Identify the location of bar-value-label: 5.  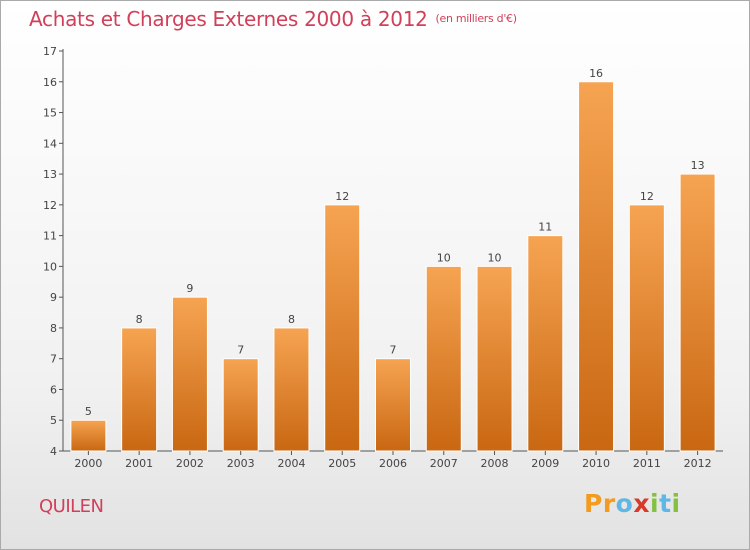
(88, 411).